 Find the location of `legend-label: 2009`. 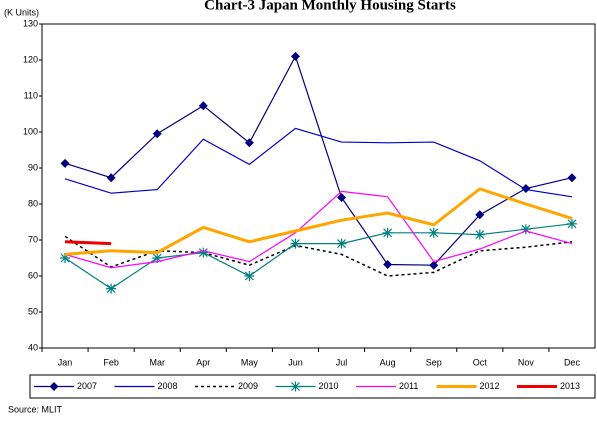

legend-label: 2009 is located at coordinates (248, 386).